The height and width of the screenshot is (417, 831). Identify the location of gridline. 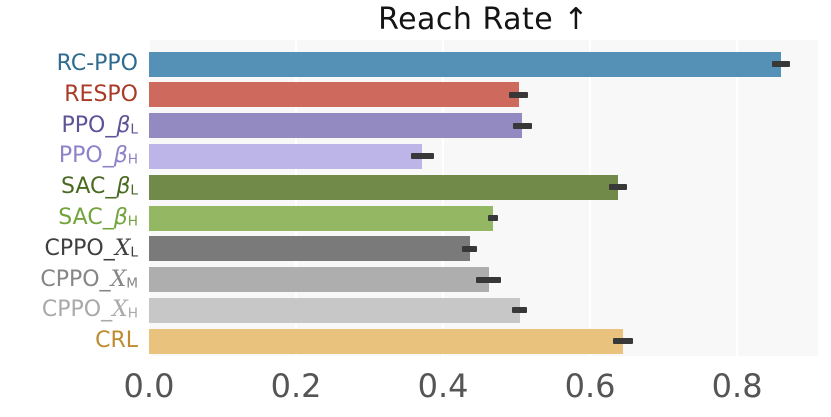
(737, 198).